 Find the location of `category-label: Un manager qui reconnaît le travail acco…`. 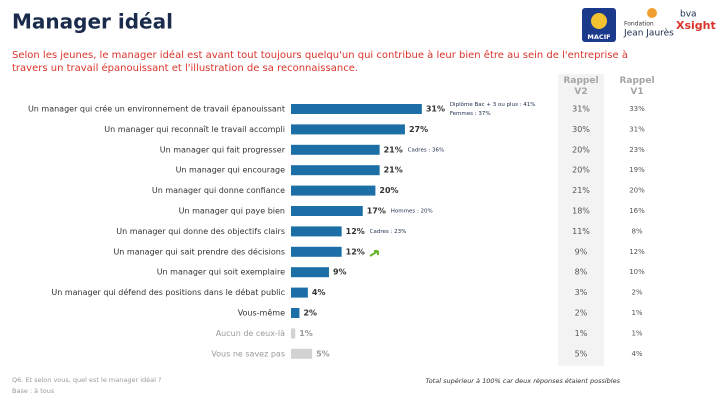

category-label: Un manager qui reconnaît le travail acco… is located at coordinates (194, 129).